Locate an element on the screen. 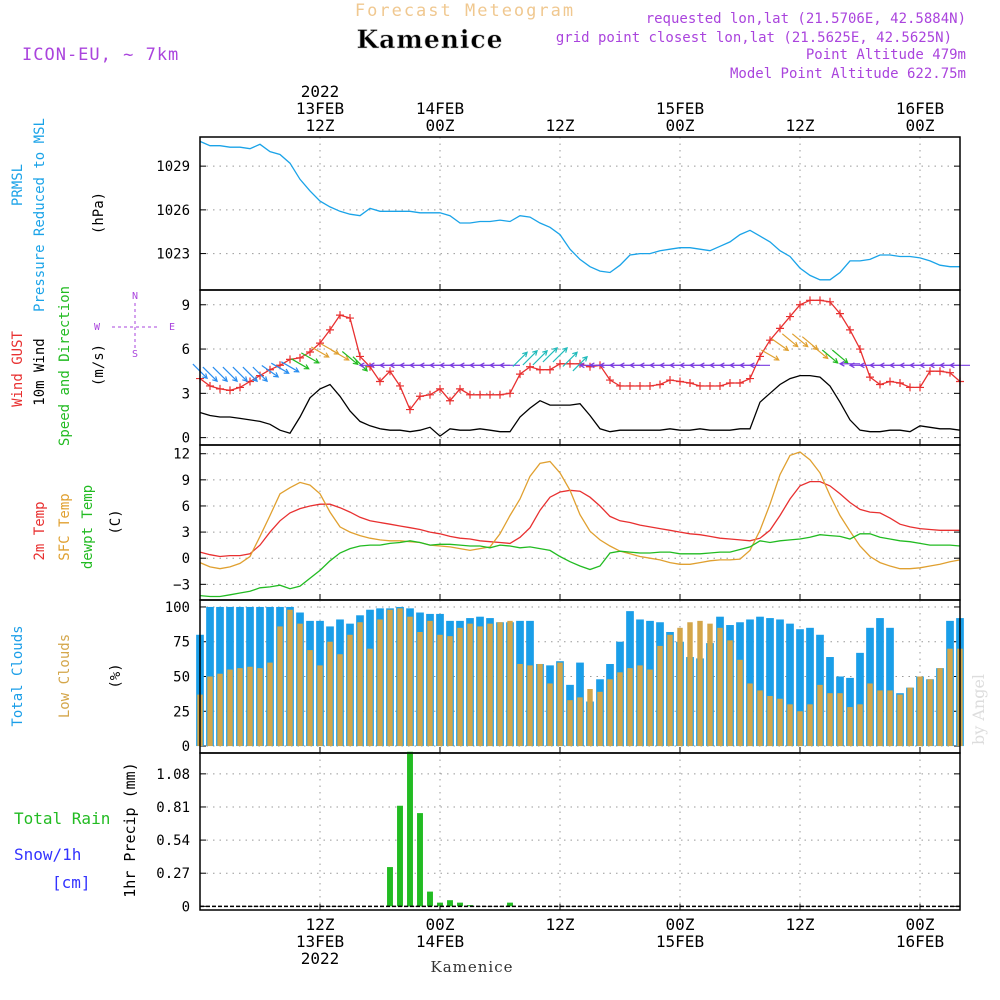  legend-snow: Snow/1h is located at coordinates (47, 854).